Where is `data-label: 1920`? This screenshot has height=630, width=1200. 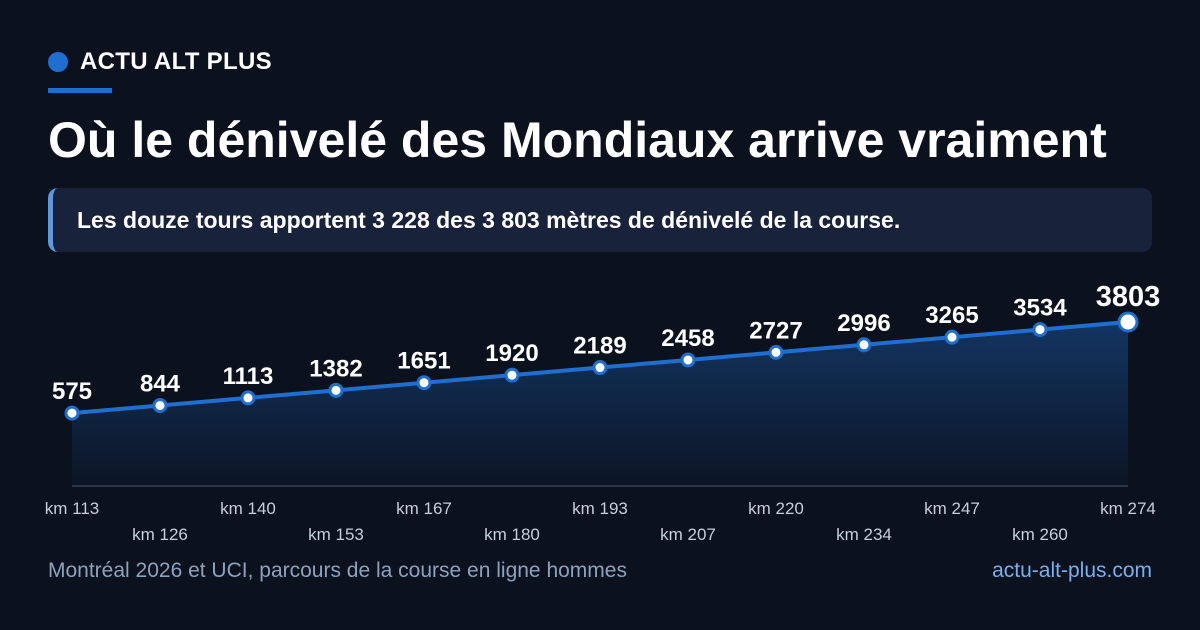
data-label: 1920 is located at coordinates (511, 353).